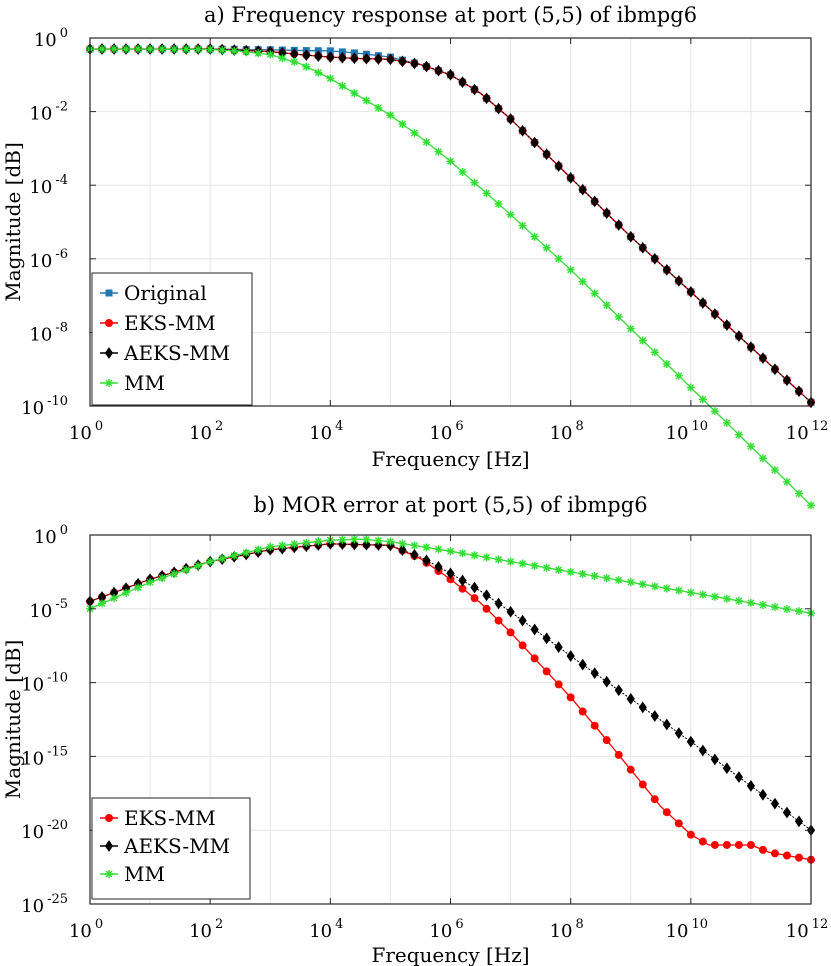 This screenshot has width=831, height=966. Describe the element at coordinates (170, 818) in the screenshot. I see `legend-label: EKS-MM` at that location.